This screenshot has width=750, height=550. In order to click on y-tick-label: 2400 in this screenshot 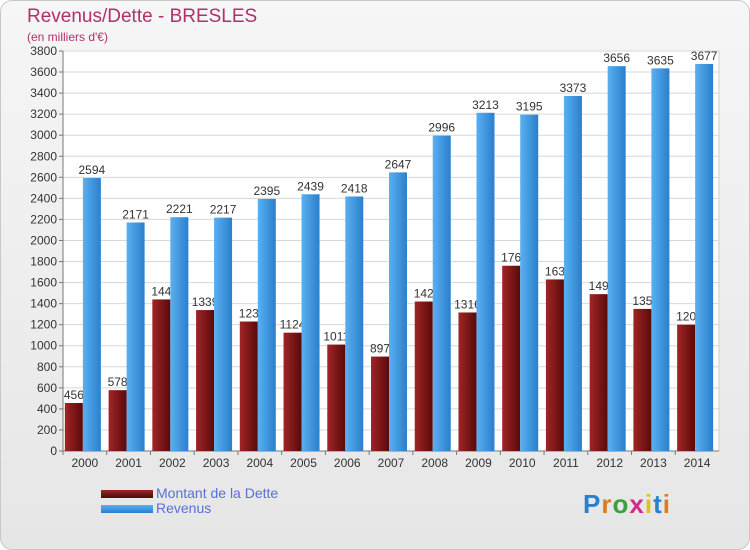, I will do `click(43, 198)`.